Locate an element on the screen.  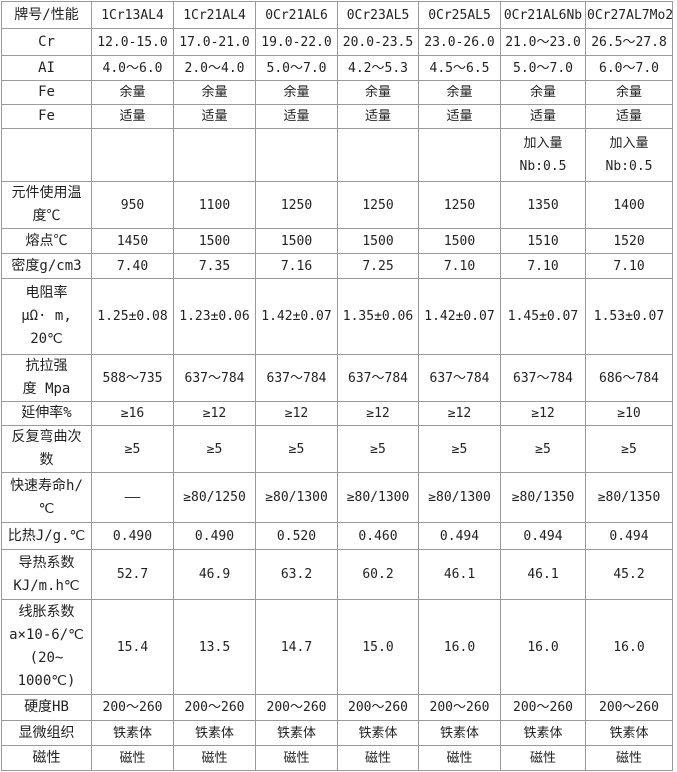
table-row-max-temp: 元件使用温 度℃ 950 1100 1250 1250 1250 1350 1400 is located at coordinates (337, 205).